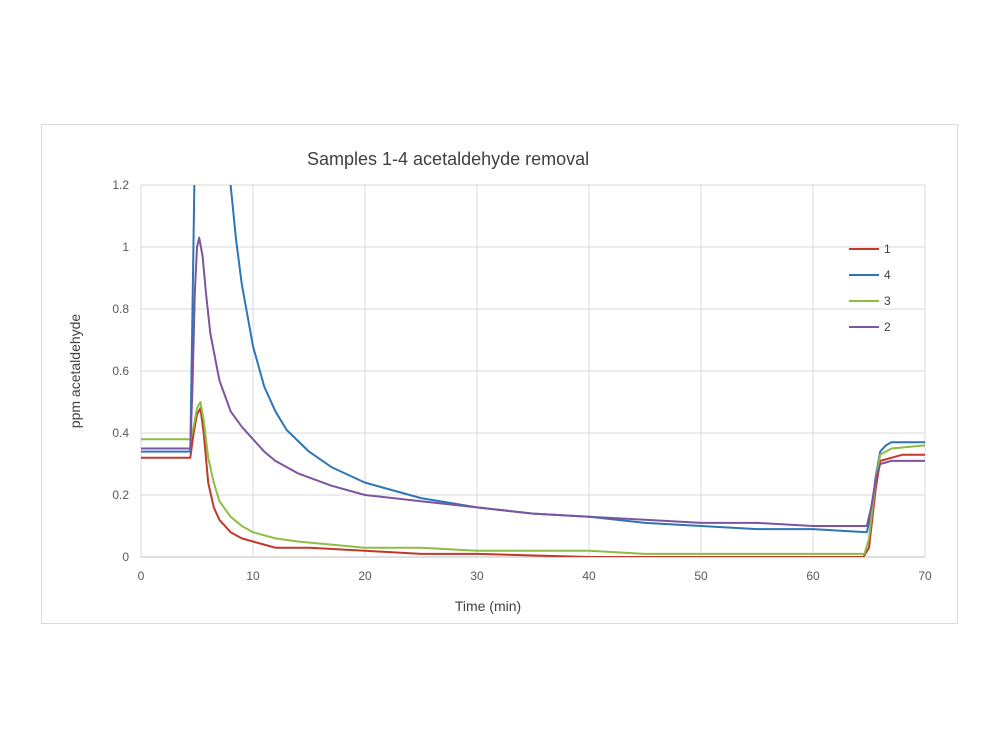 Image resolution: width=1000 pixels, height=750 pixels. I want to click on x-axis-ticks: 0 10 20 30 40 50 60 70, so click(535, 576).